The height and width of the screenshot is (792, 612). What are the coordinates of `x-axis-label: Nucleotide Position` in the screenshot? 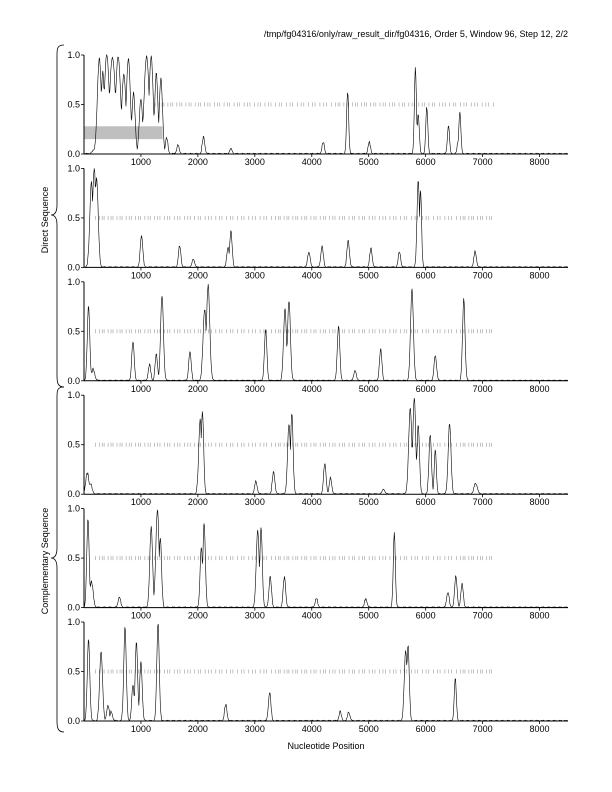 It's located at (325, 746).